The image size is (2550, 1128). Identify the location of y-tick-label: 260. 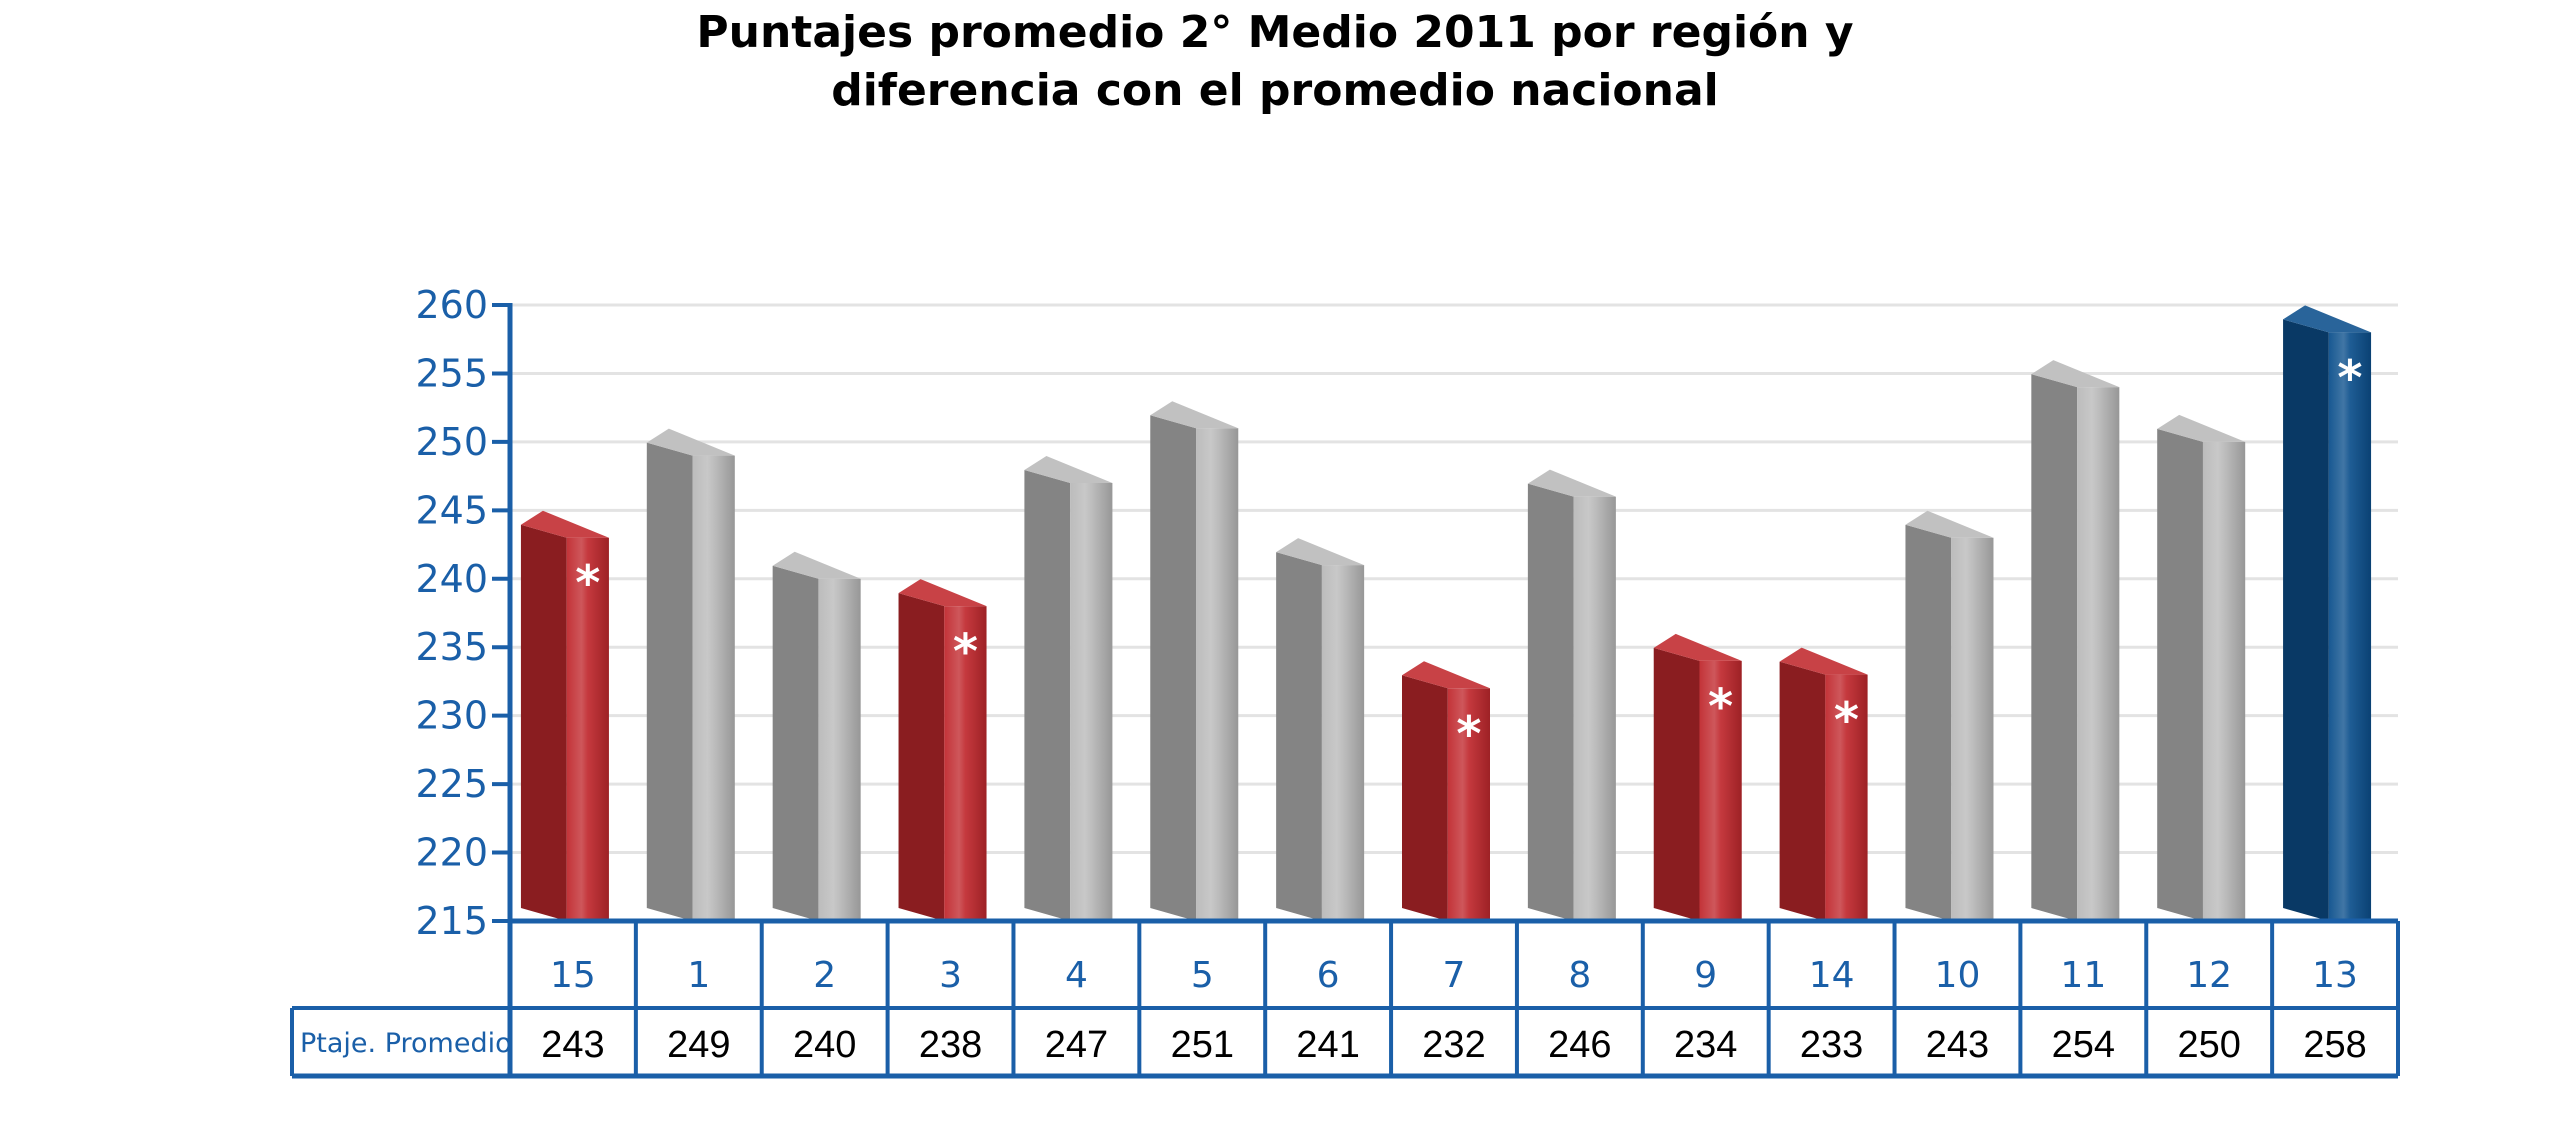
(451, 305).